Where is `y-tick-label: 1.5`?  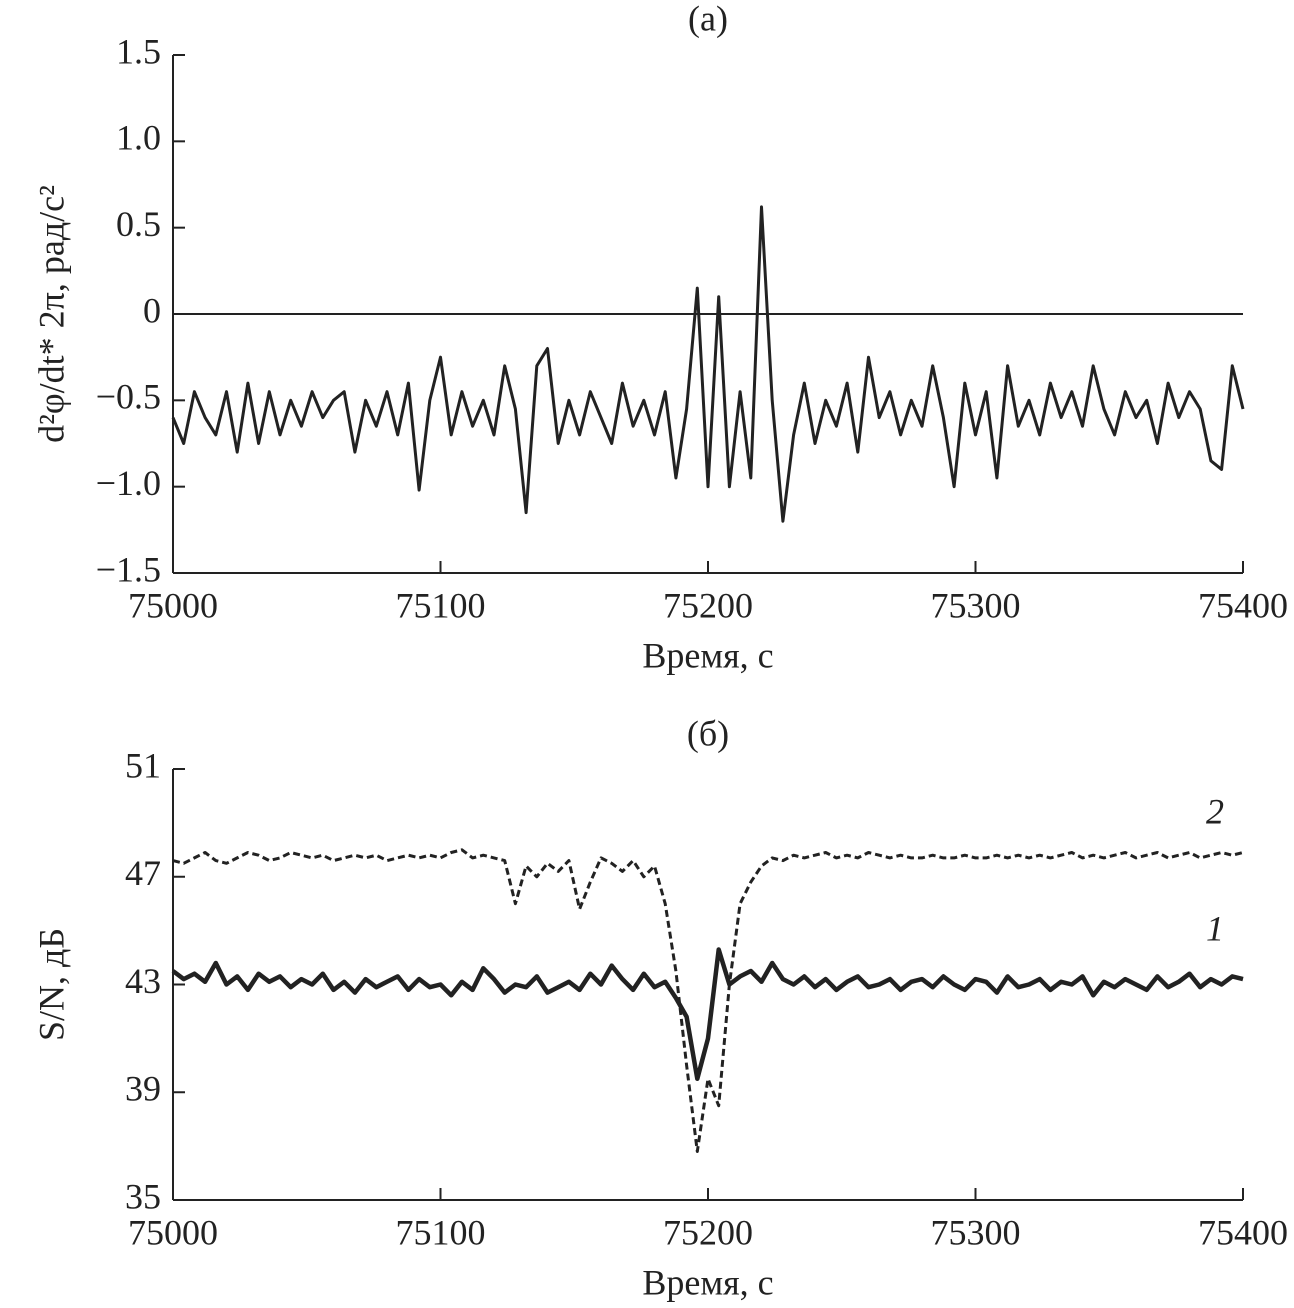 y-tick-label: 1.5 is located at coordinates (138, 51).